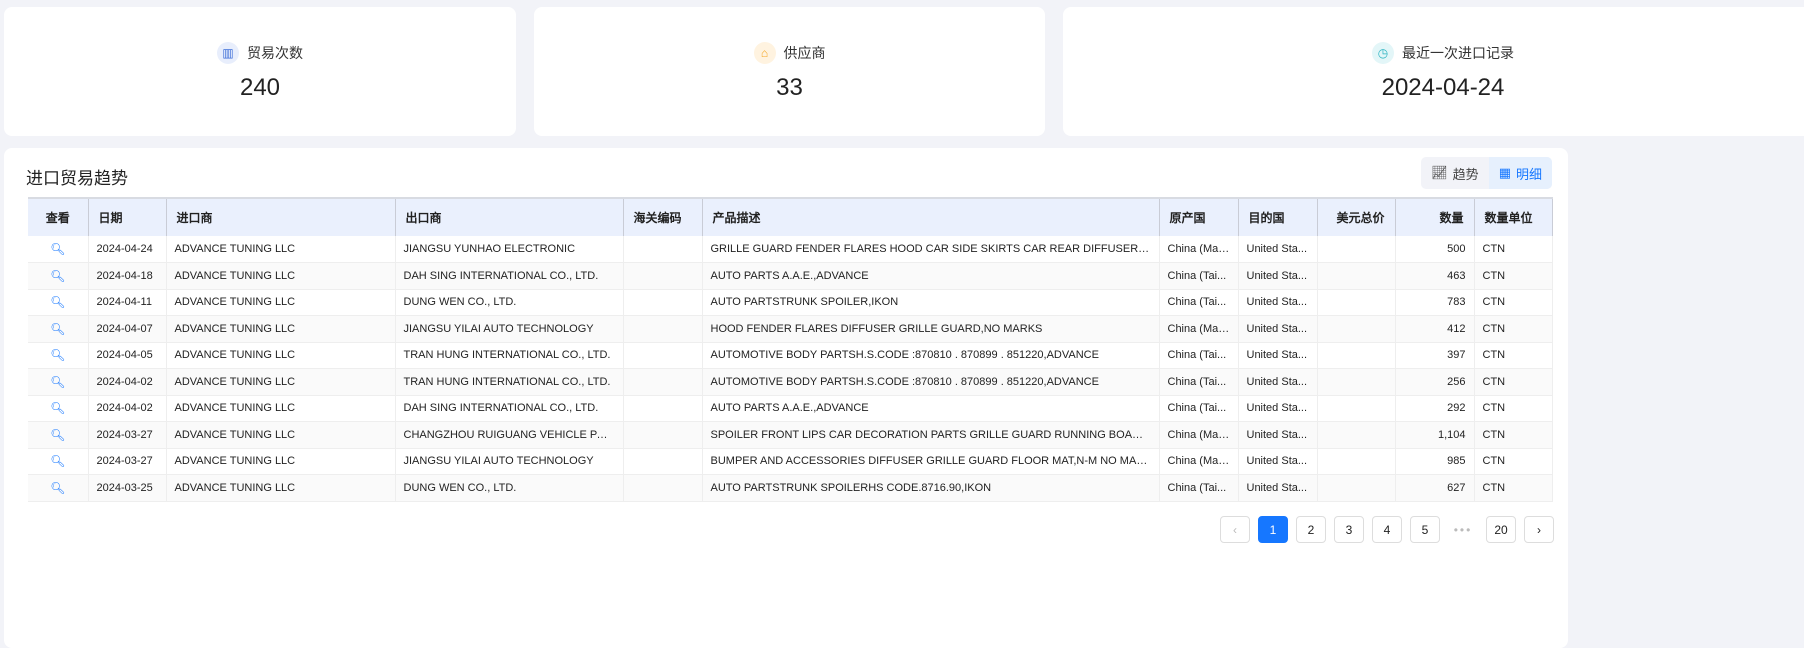  Describe the element at coordinates (1443, 87) in the screenshot. I see `stat-value: 2024-04-24` at that location.